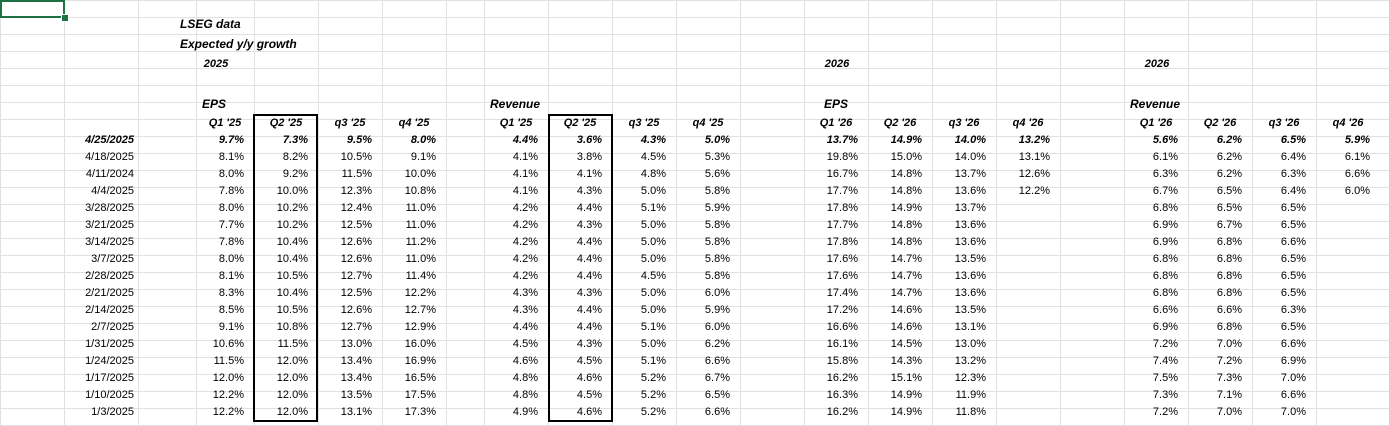 This screenshot has height=426, width=1389. I want to click on data-cell: 13.2%, so click(1034, 140).